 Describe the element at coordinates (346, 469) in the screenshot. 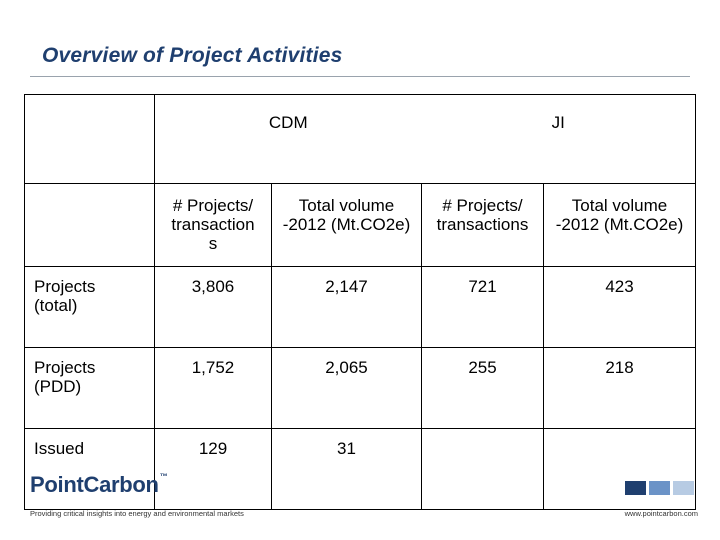

I see `cdm-volume-cell: 31` at that location.